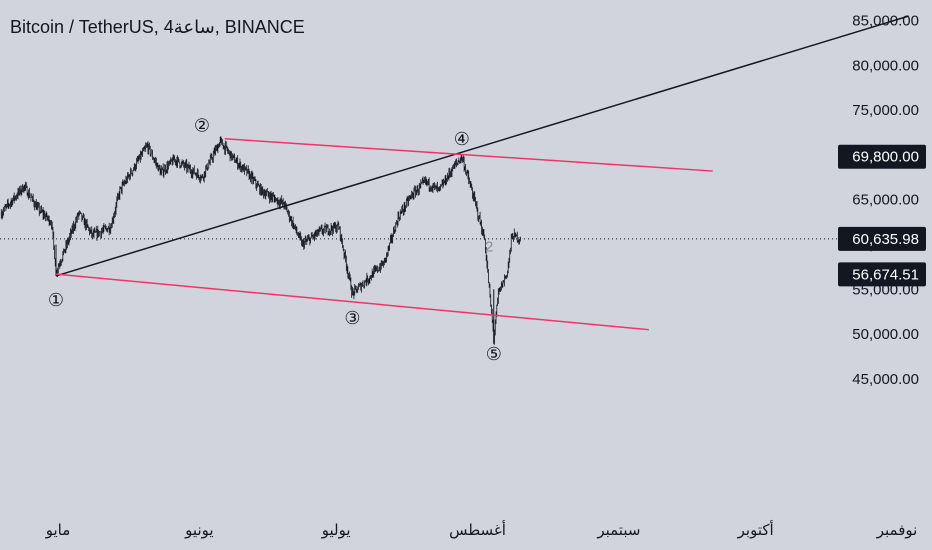  What do you see at coordinates (477, 529) in the screenshot?
I see `x-tick-label: أغسطس` at bounding box center [477, 529].